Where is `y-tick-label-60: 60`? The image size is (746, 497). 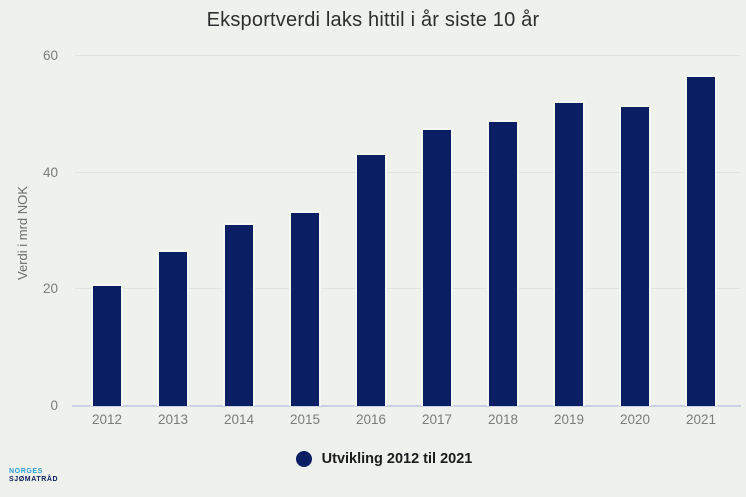 y-tick-label-60: 60 is located at coordinates (50, 55).